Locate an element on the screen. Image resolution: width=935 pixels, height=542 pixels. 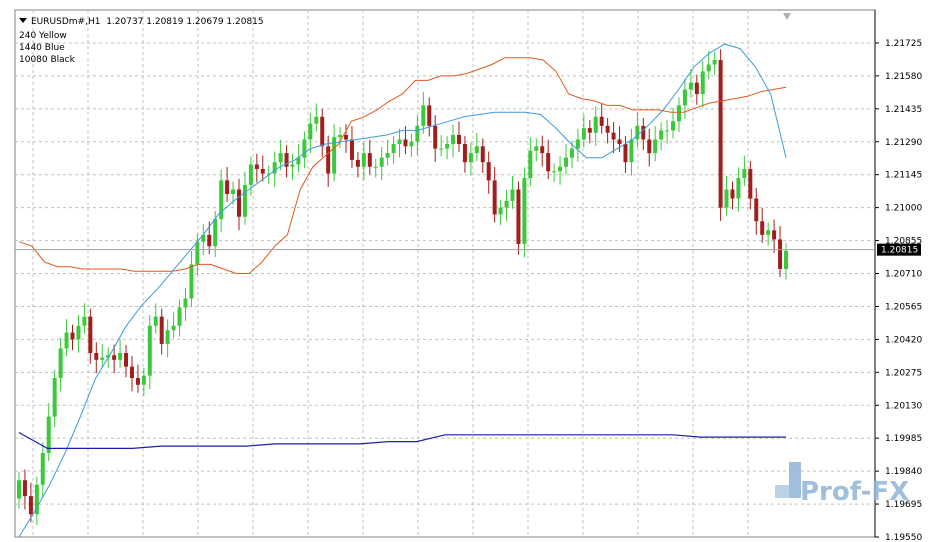
chart-shift-icon is located at coordinates (787, 16).